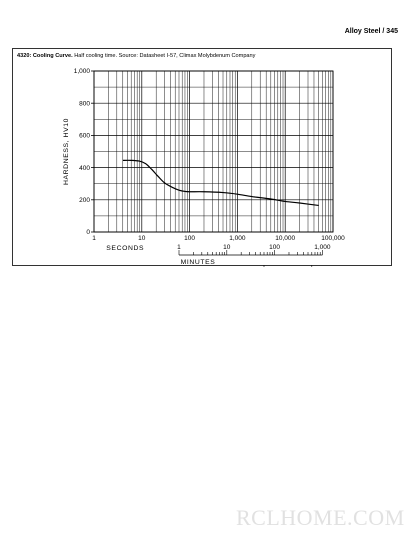  What do you see at coordinates (227, 247) in the screenshot?
I see `x-tick-label-minutes: 10` at bounding box center [227, 247].